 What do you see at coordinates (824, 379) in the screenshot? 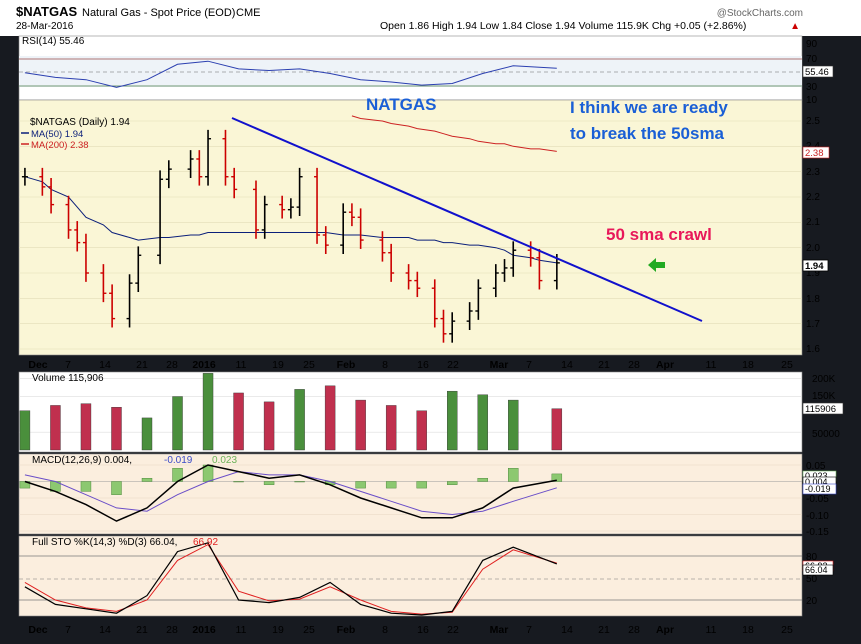
I see `volume-tick: 200K` at bounding box center [824, 379].